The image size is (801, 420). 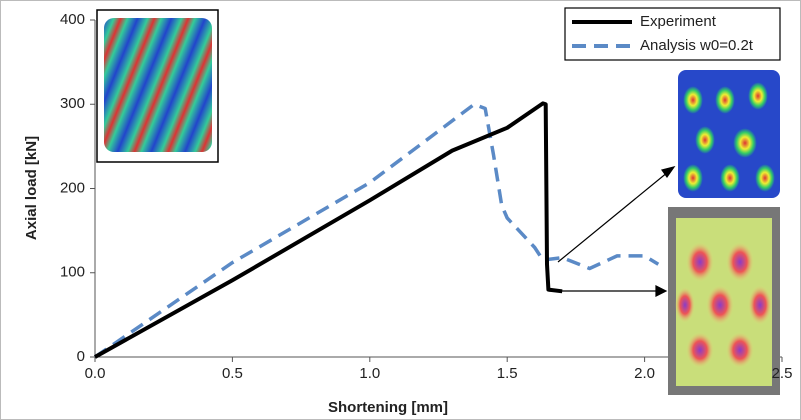 What do you see at coordinates (672, 34) in the screenshot?
I see `legend: Experiment Analysis w0=0.2t` at bounding box center [672, 34].